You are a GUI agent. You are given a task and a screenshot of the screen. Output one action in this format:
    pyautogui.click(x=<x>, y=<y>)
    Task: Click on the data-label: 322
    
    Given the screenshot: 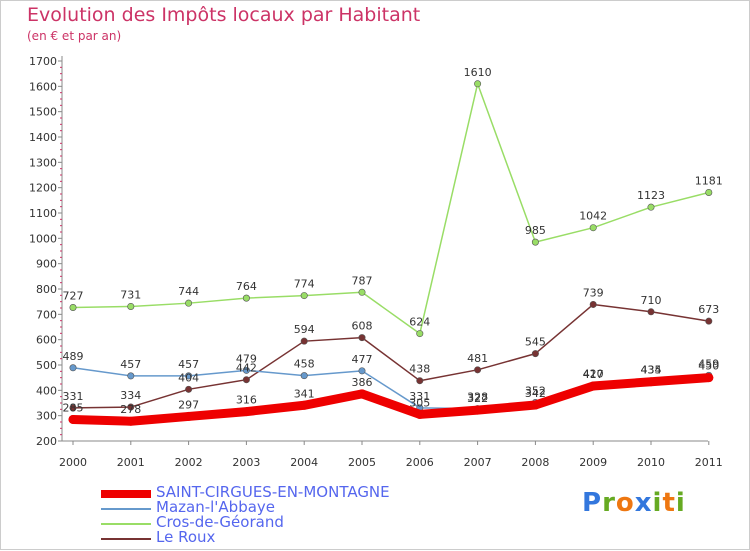 What is the action you would take?
    pyautogui.click(x=477, y=398)
    